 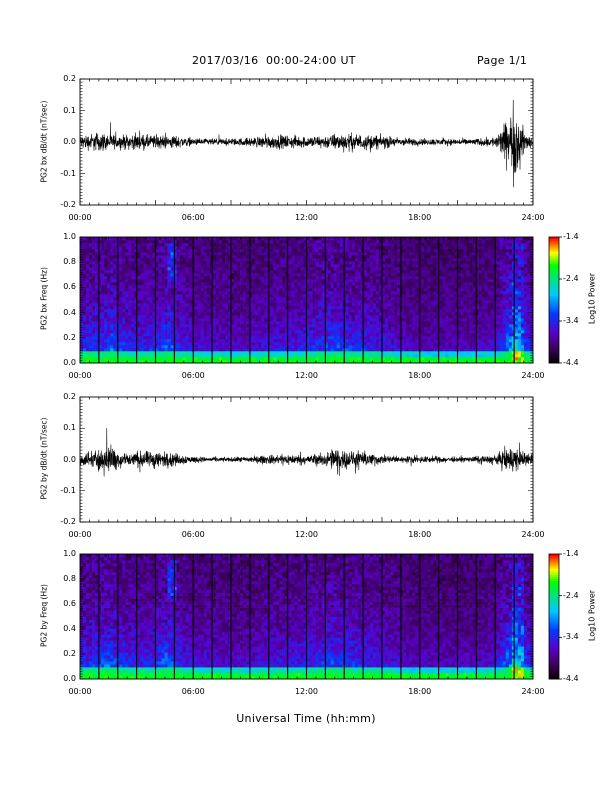 I want to click on panel3-trace, so click(x=306, y=452).